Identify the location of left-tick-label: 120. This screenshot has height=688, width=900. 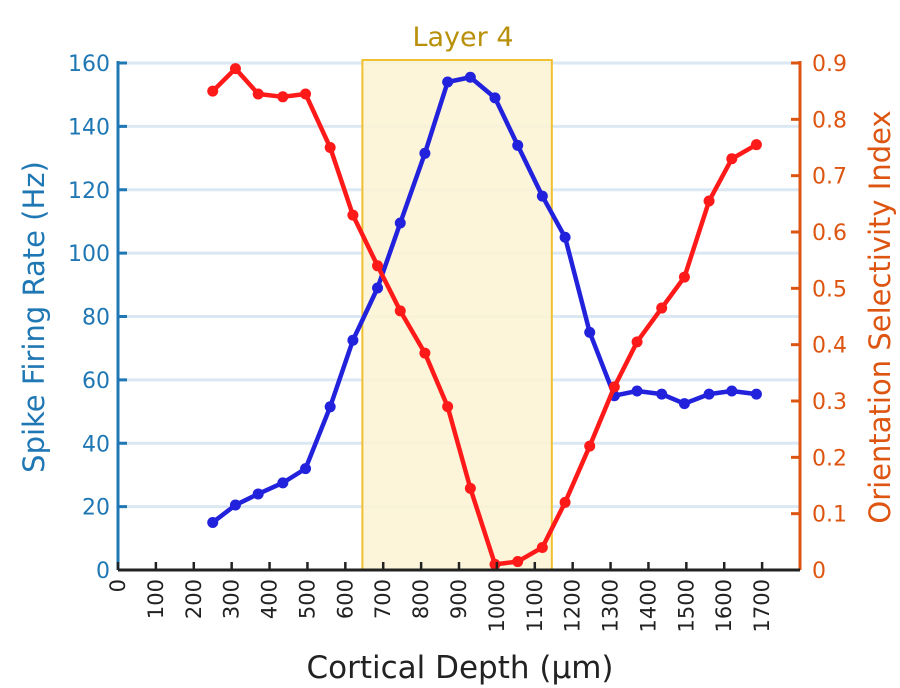
(89, 191).